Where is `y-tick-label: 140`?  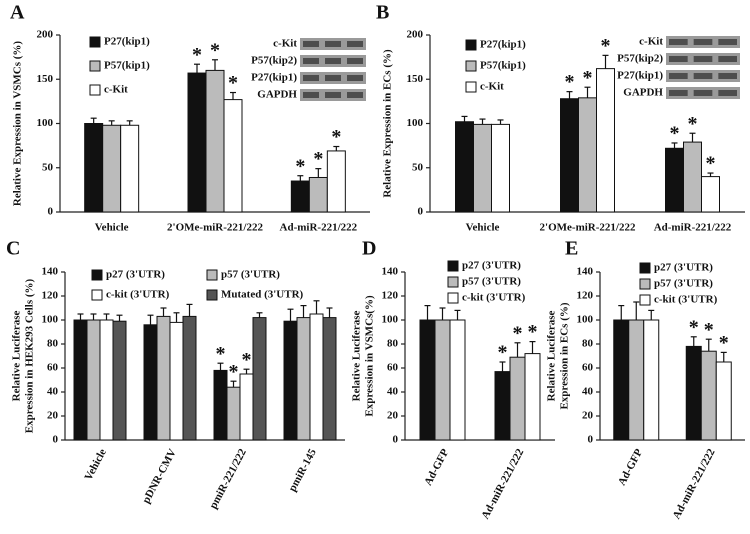
y-tick-label: 140 is located at coordinates (390, 272).